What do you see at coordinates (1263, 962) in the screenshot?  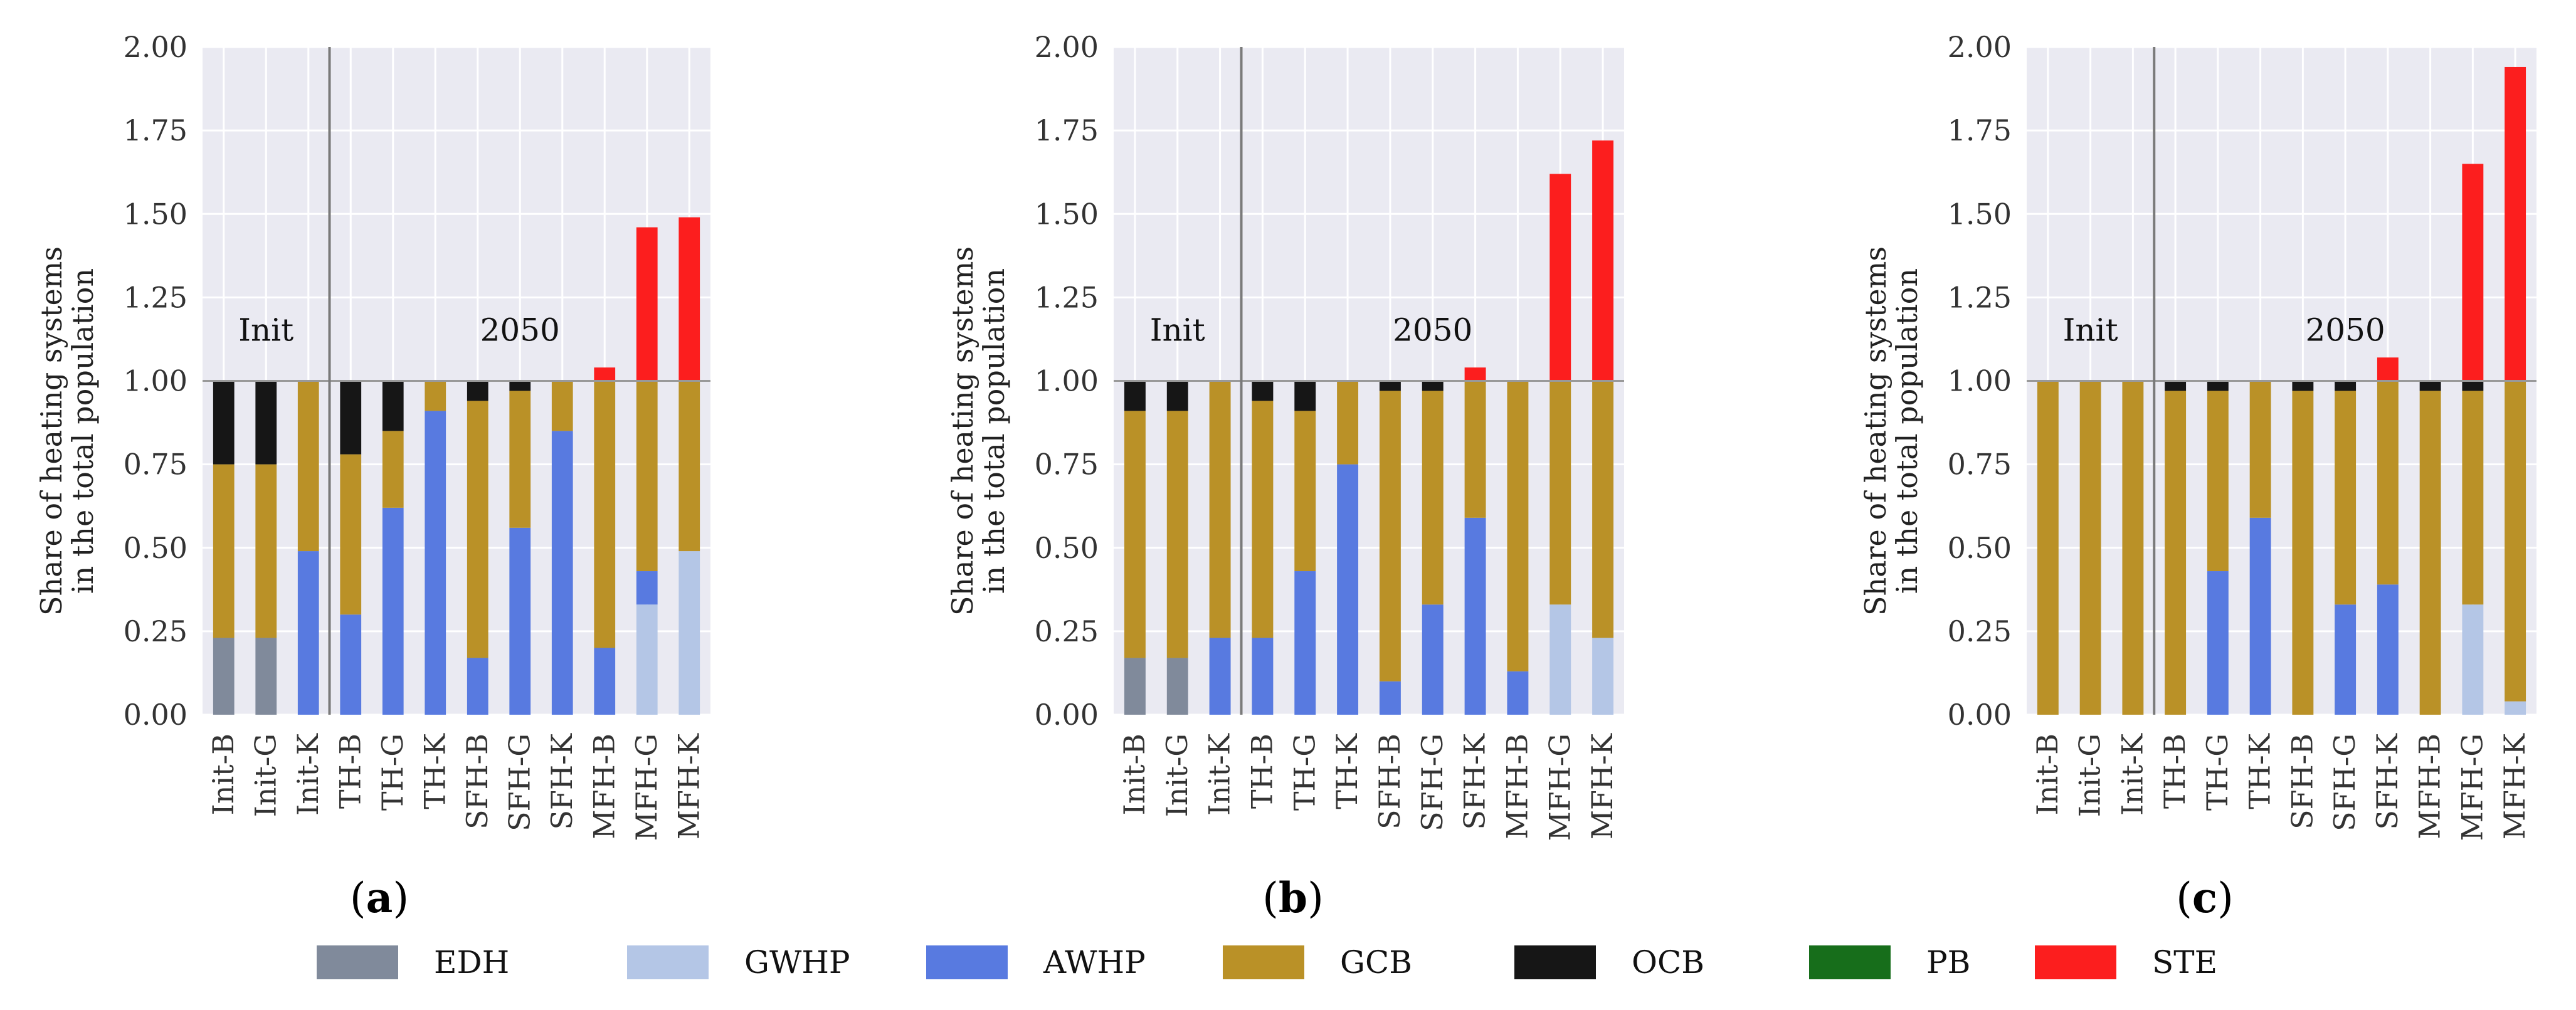 I see `legend-swatch-gcb` at bounding box center [1263, 962].